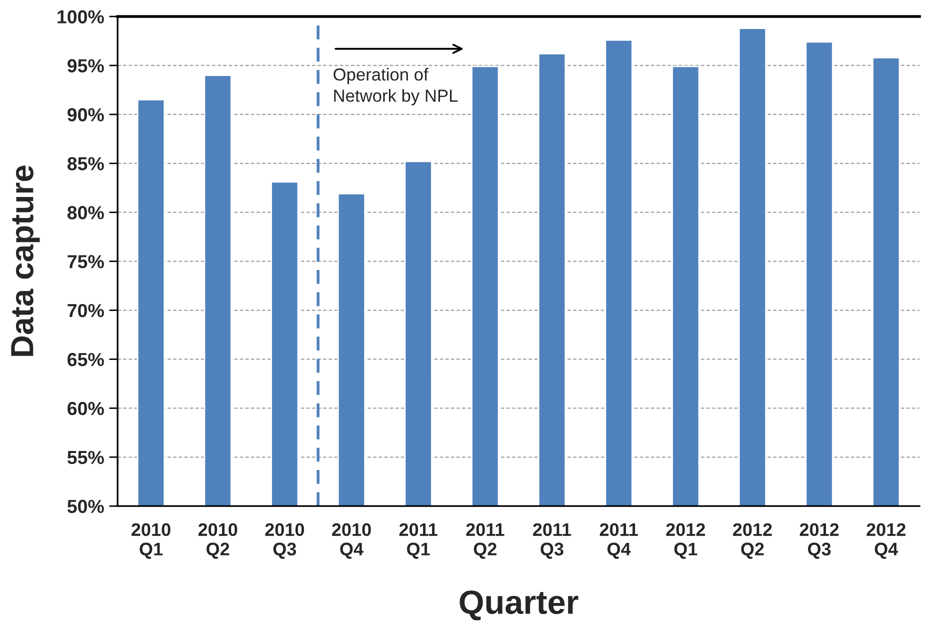 The image size is (926, 635). Describe the element at coordinates (685, 541) in the screenshot. I see `x-tick-label: 2012 Q1` at that location.